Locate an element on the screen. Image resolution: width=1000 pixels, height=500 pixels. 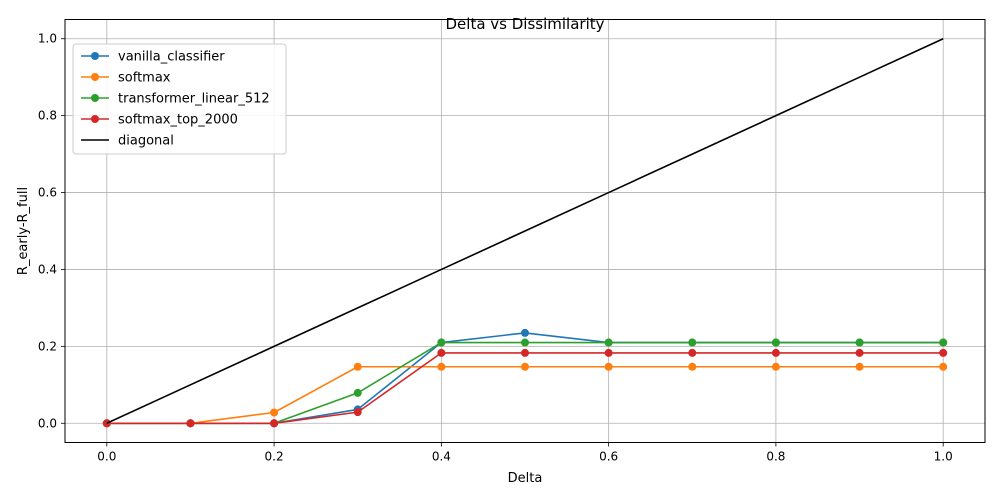
series-softmax-top-2000 is located at coordinates (525, 388).